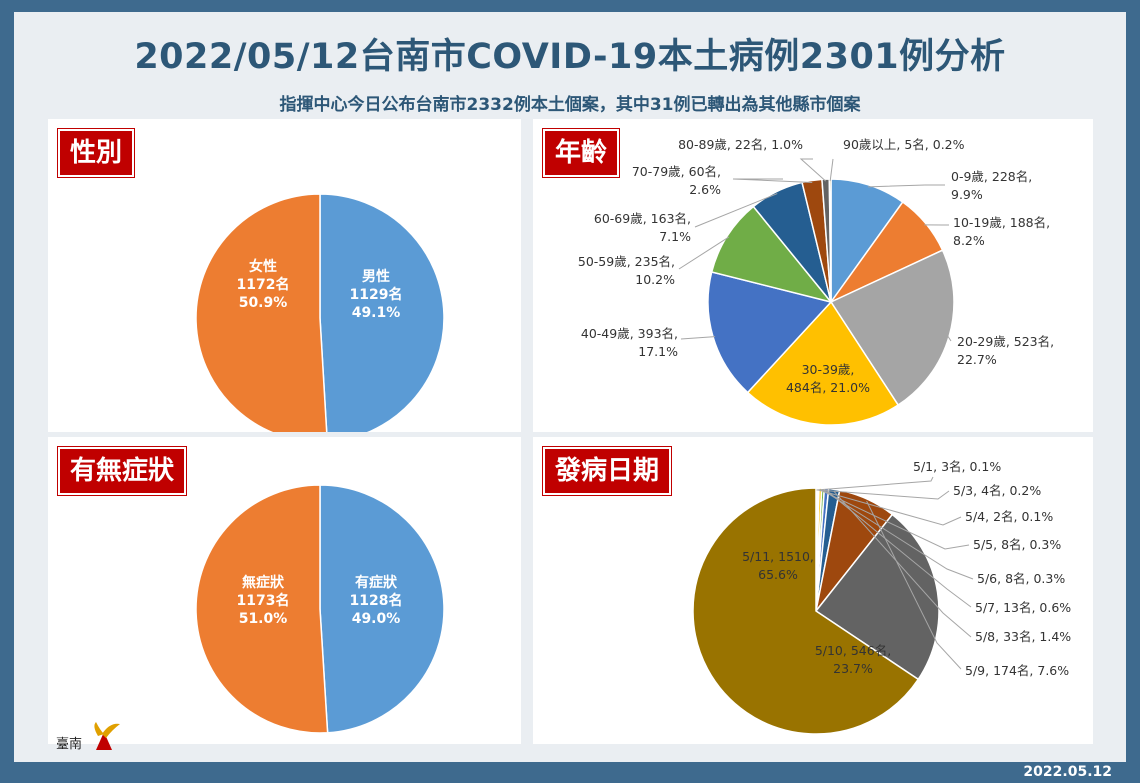 The width and height of the screenshot is (1140, 783). Describe the element at coordinates (263, 582) in the screenshot. I see `symptoms-label-1-label: 無症狀` at that location.